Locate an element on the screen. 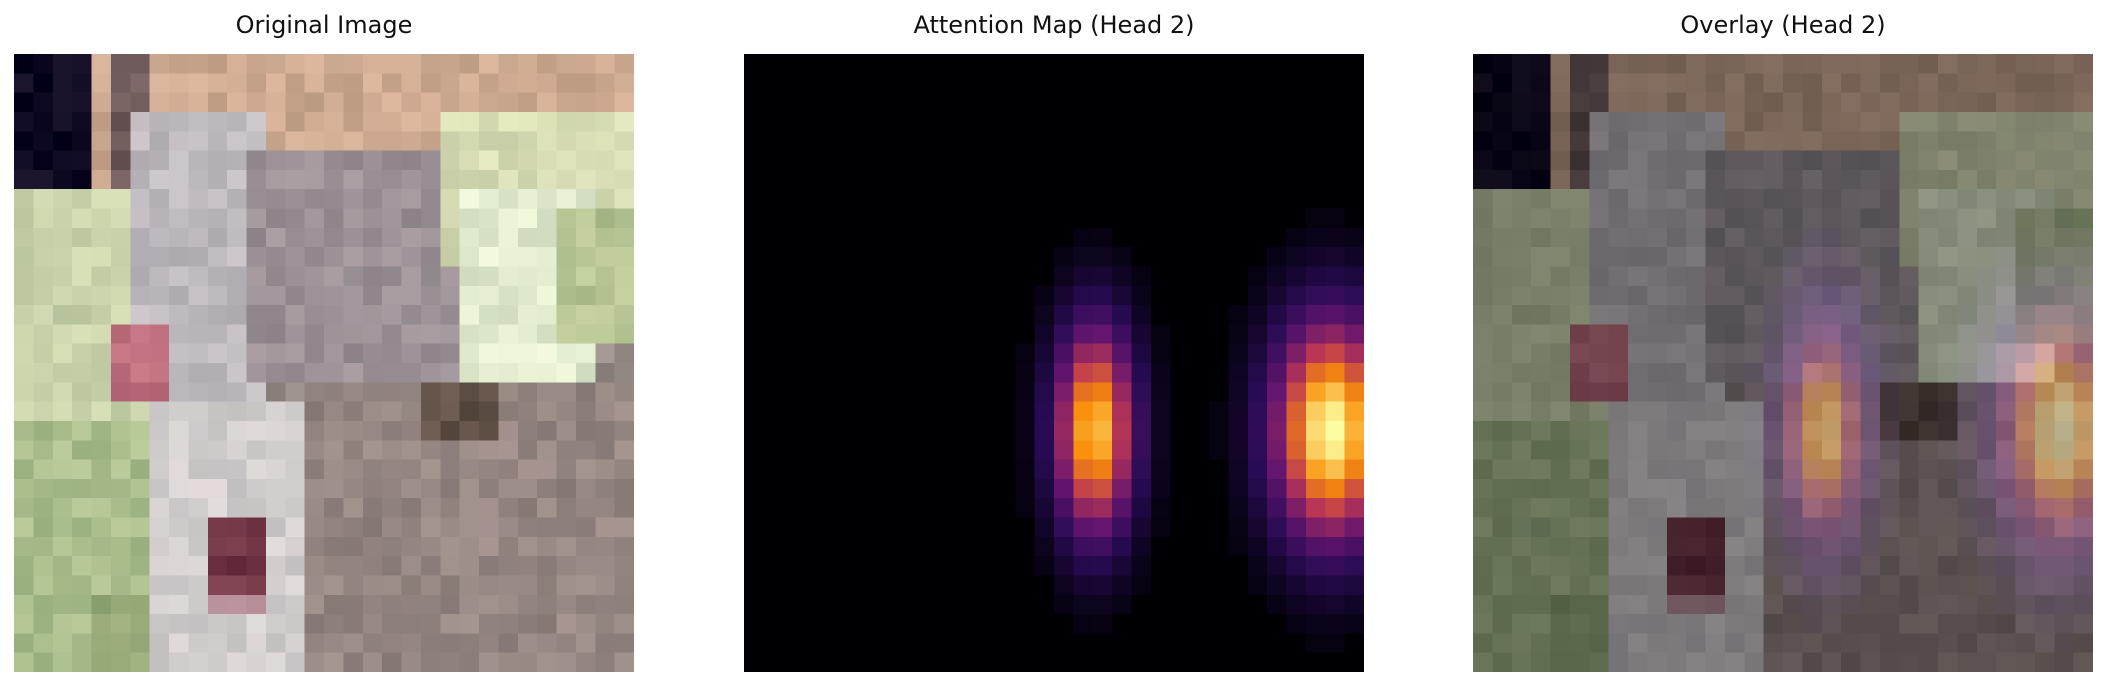  attention-map-title: Attention Map (Head 2) is located at coordinates (1054, 25).